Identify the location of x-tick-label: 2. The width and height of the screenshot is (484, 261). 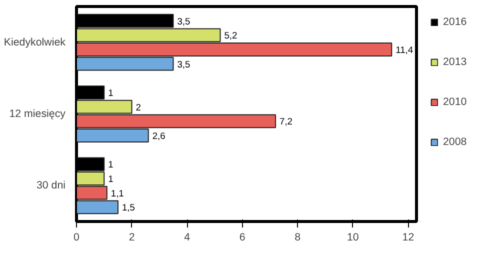
(131, 238).